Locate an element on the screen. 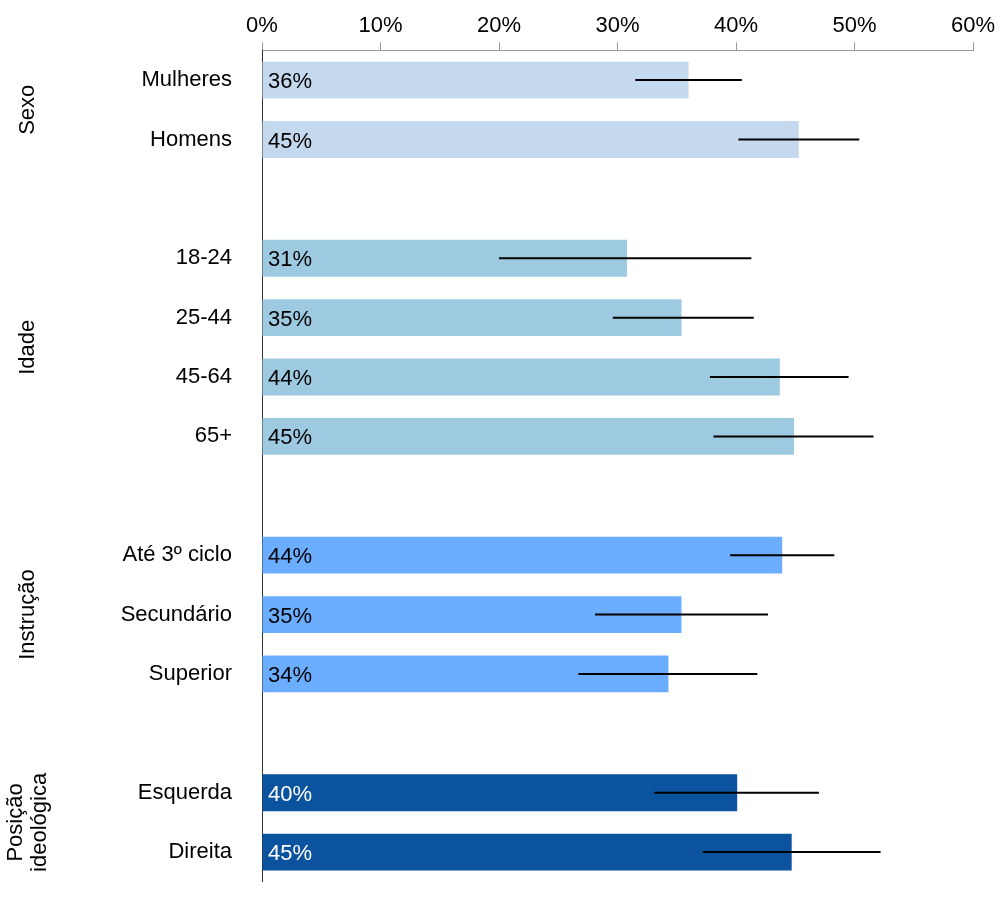 The width and height of the screenshot is (1003, 917). y-tick-label: Direita is located at coordinates (200, 851).